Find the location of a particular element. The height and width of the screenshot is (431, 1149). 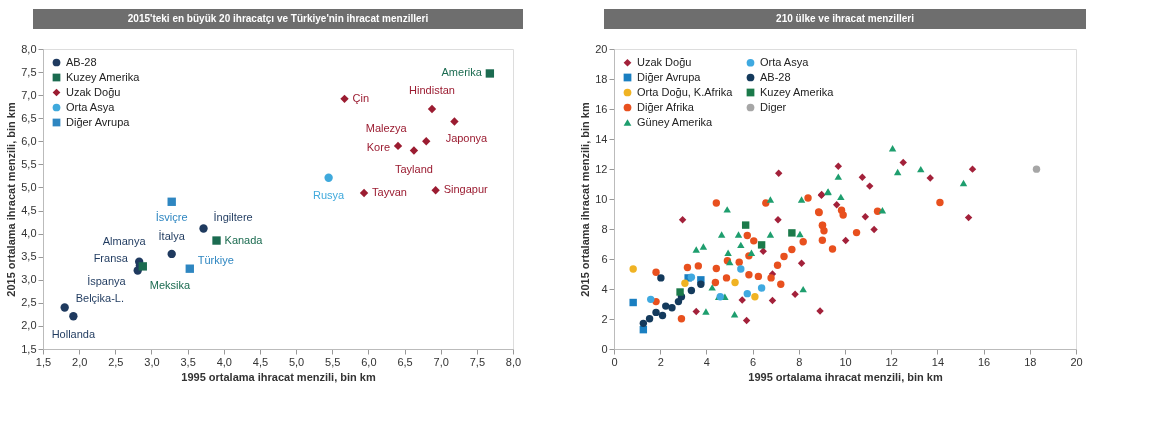

x-tick-label: 10 is located at coordinates (845, 361).